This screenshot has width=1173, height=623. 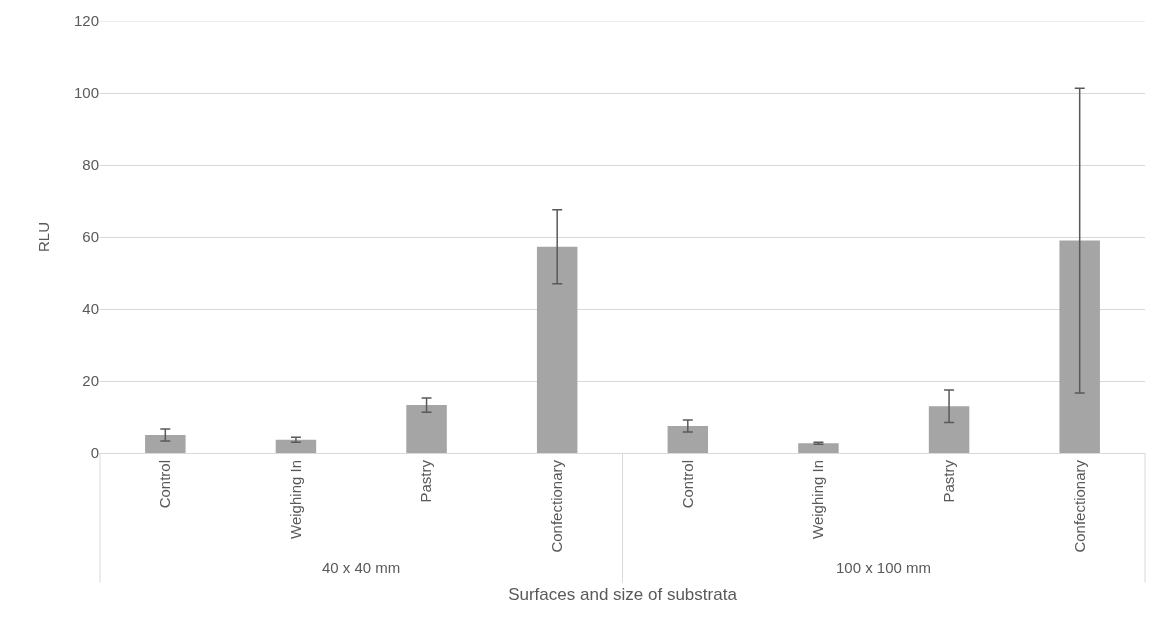 What do you see at coordinates (90, 237) in the screenshot?
I see `y-tick-label: 60` at bounding box center [90, 237].